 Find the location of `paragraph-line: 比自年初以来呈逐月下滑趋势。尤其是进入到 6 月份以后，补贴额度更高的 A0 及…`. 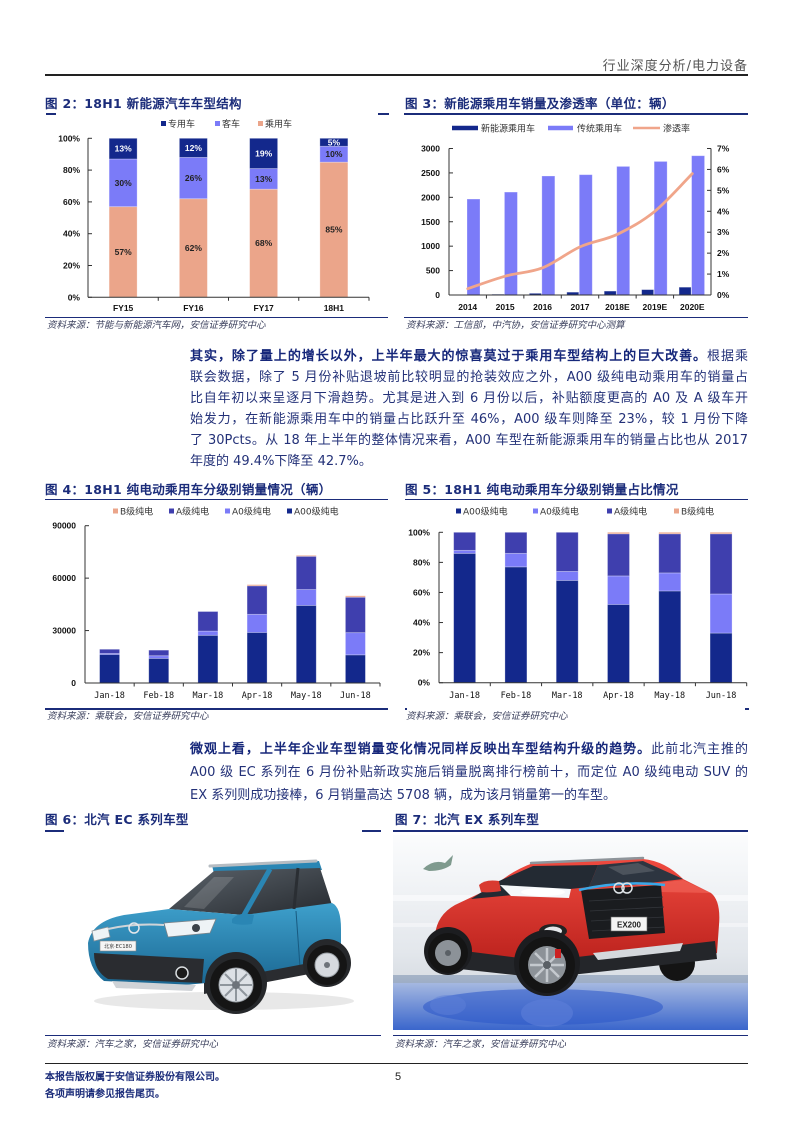

paragraph-line: 比自年初以来呈逐月下滑趋势。尤其是进入到 6 月份以后，补贴额度更高的 A0 及… is located at coordinates (469, 398).